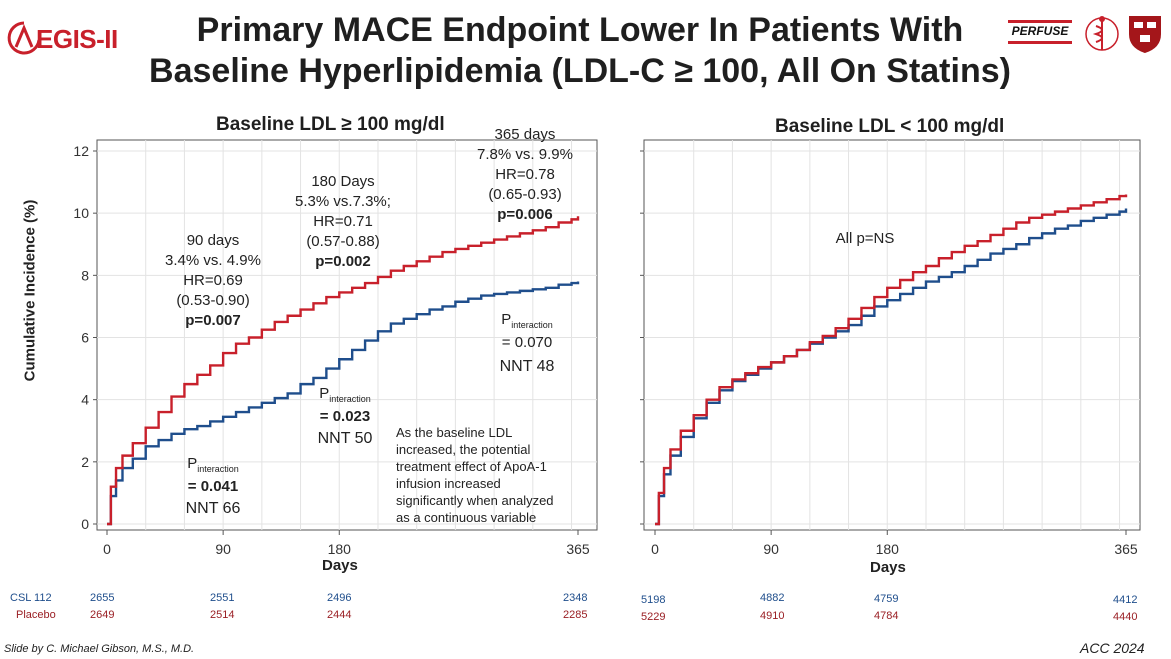  I want to click on risk-right-csl-2: 4759, so click(886, 599).